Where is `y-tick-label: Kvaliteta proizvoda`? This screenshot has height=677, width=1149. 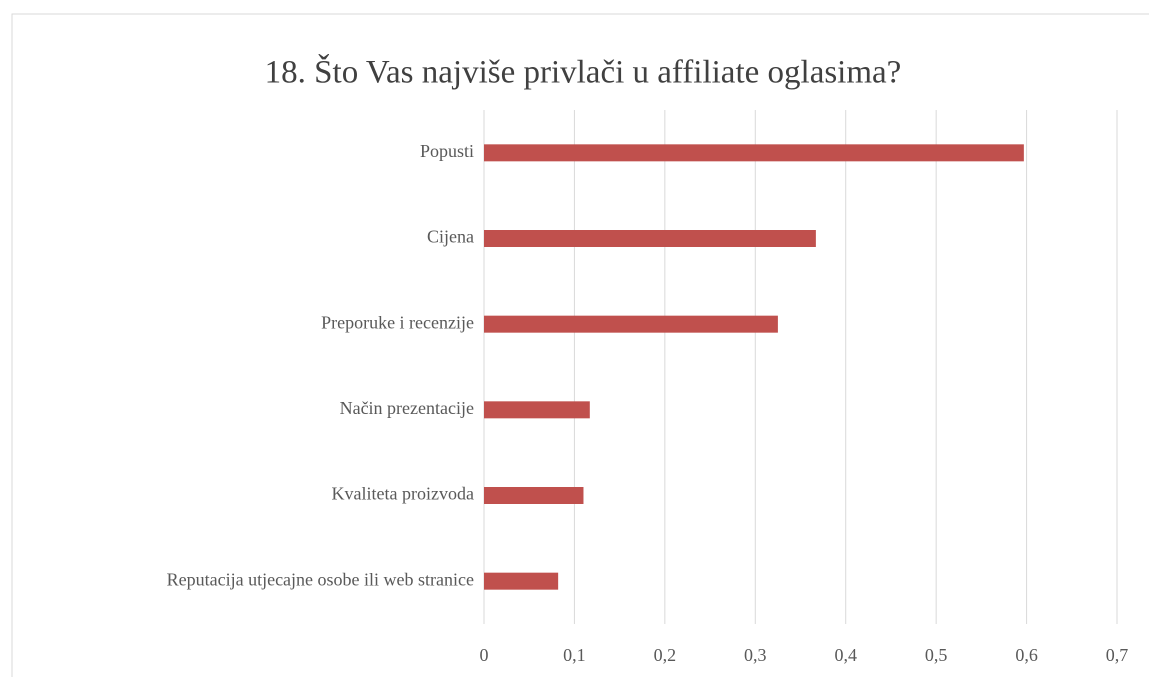 y-tick-label: Kvaliteta proizvoda is located at coordinates (403, 494).